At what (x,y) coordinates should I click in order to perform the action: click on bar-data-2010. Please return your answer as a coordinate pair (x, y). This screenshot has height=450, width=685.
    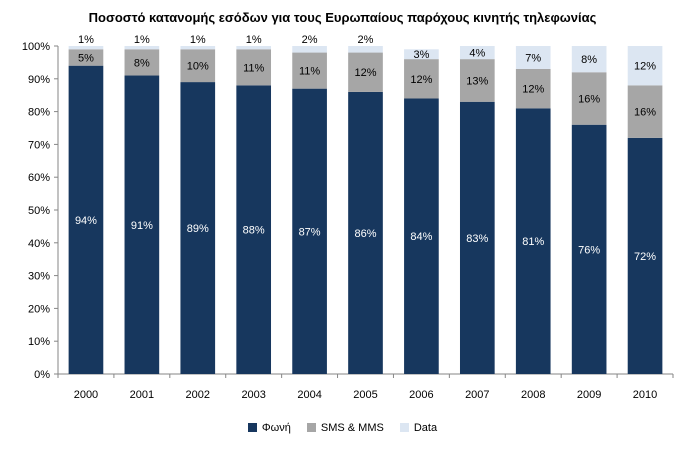
    Looking at the image, I should click on (645, 66).